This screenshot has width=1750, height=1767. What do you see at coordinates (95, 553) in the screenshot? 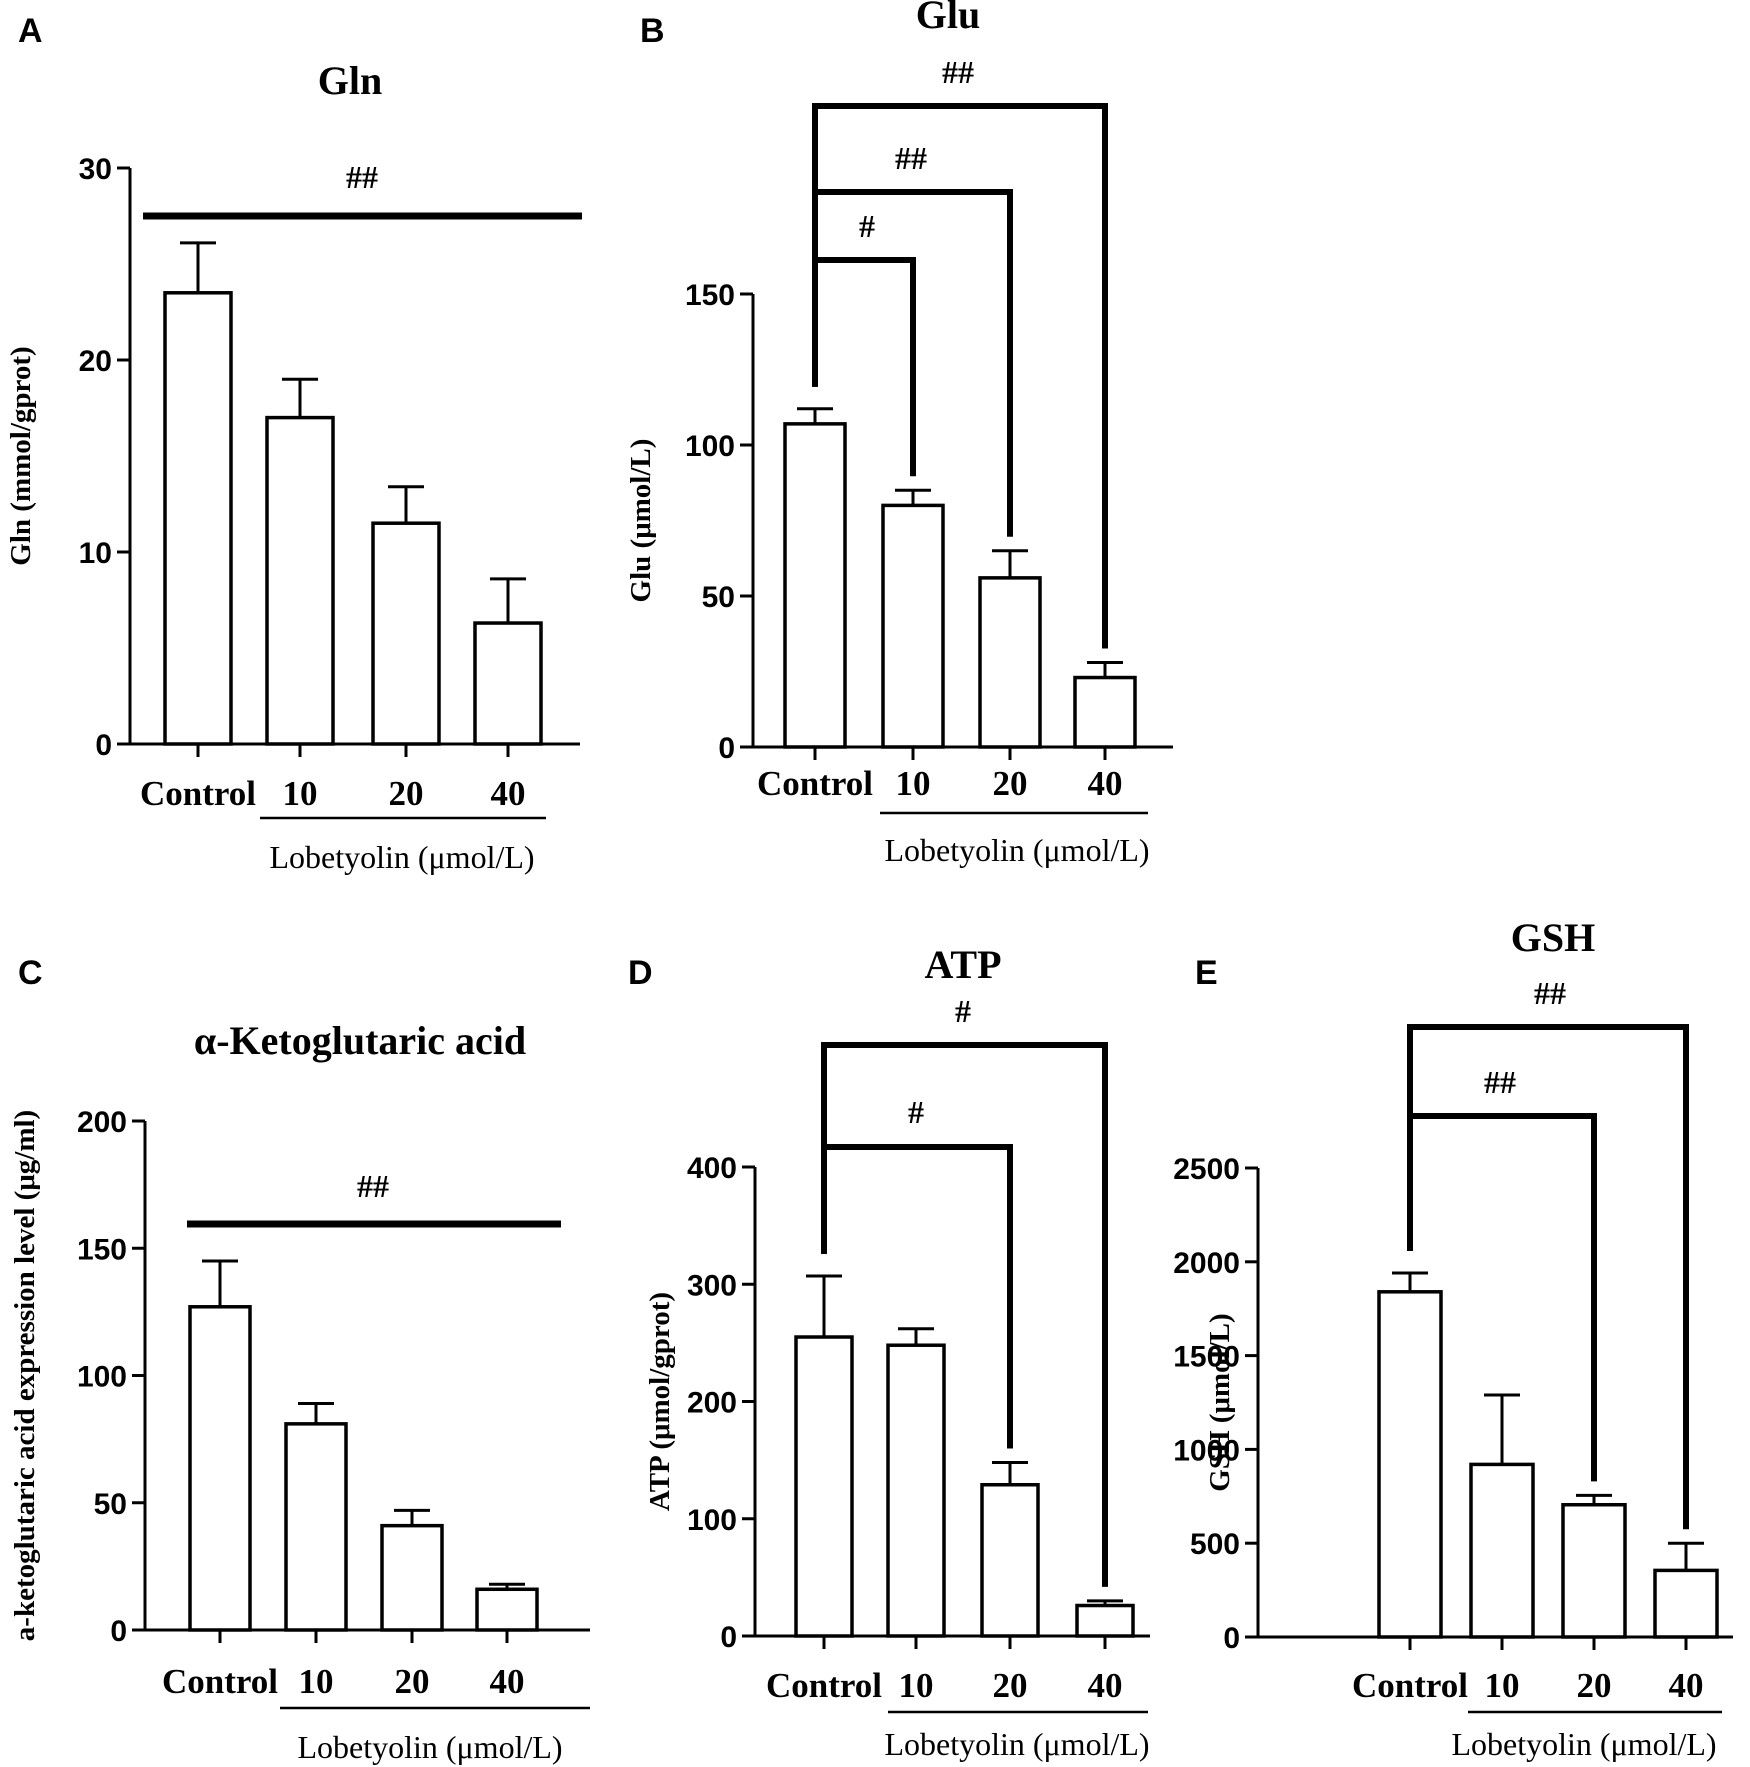
I see `y-tick-label: 10` at bounding box center [95, 553].